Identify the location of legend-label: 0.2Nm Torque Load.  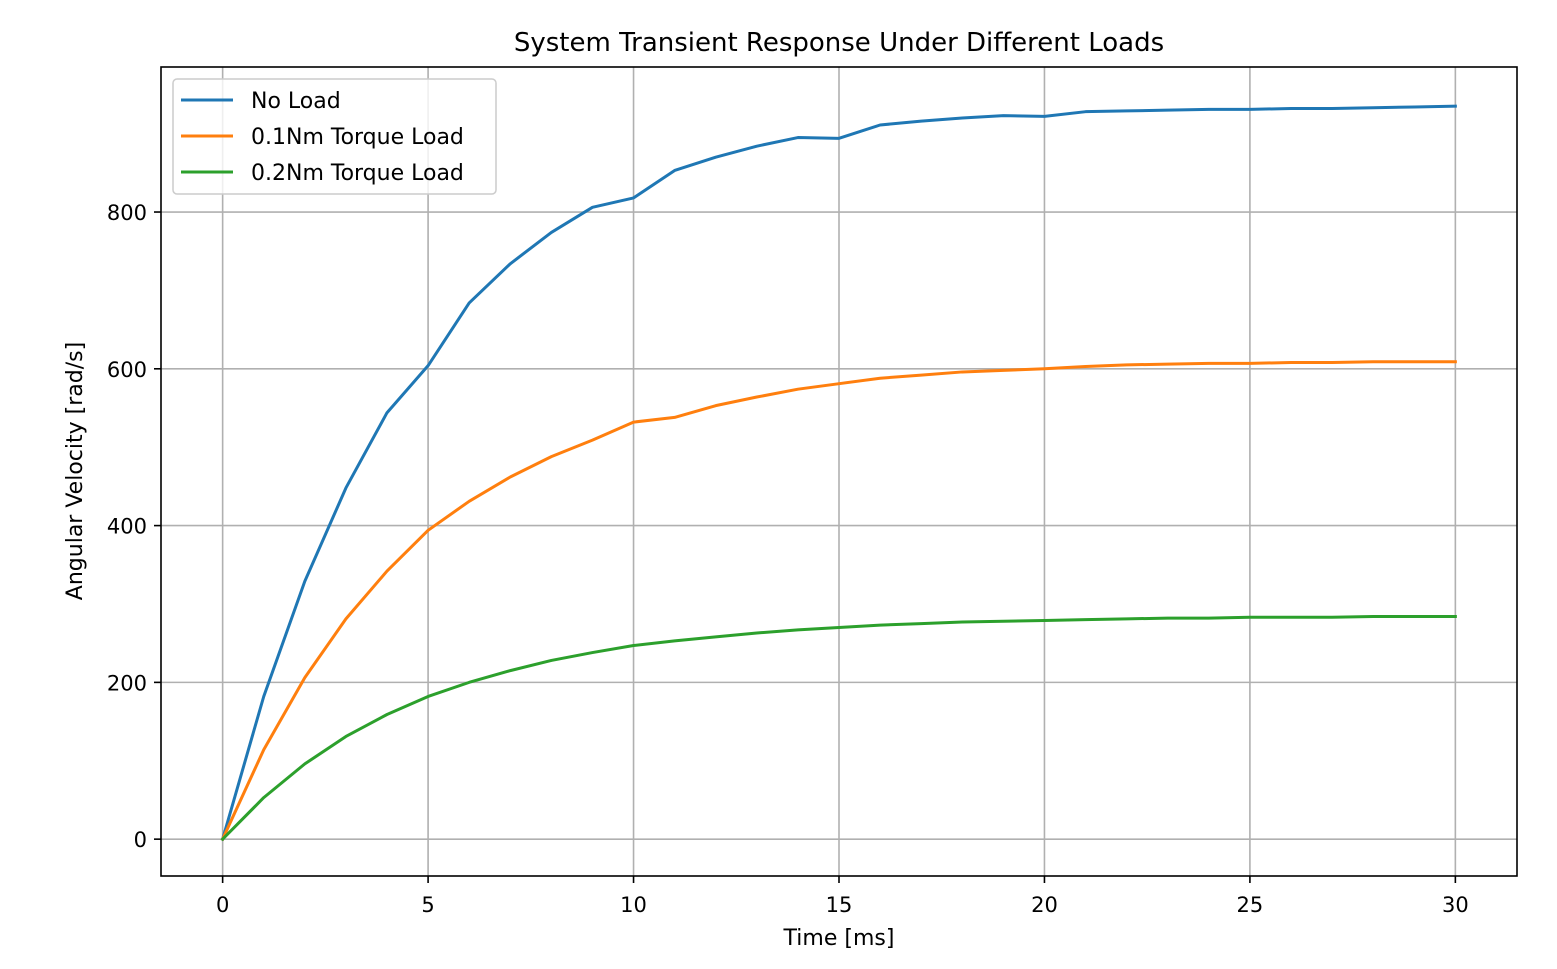
(357, 173).